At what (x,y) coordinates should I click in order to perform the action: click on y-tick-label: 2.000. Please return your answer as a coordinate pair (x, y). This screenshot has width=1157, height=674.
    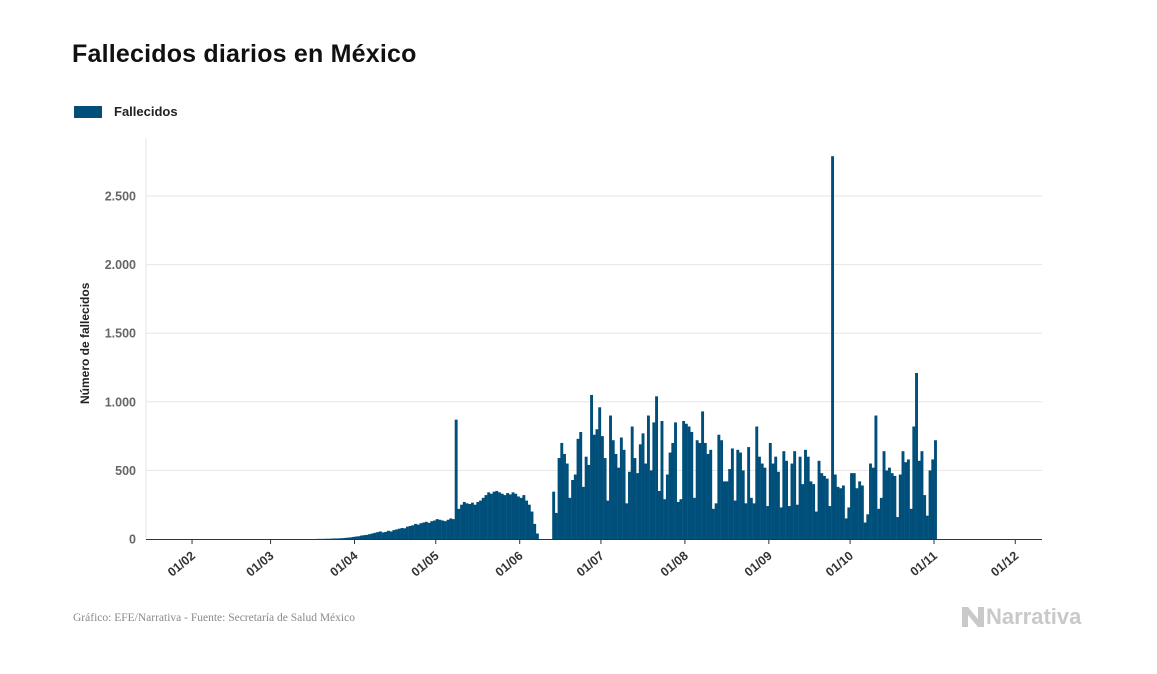
    Looking at the image, I should click on (120, 265).